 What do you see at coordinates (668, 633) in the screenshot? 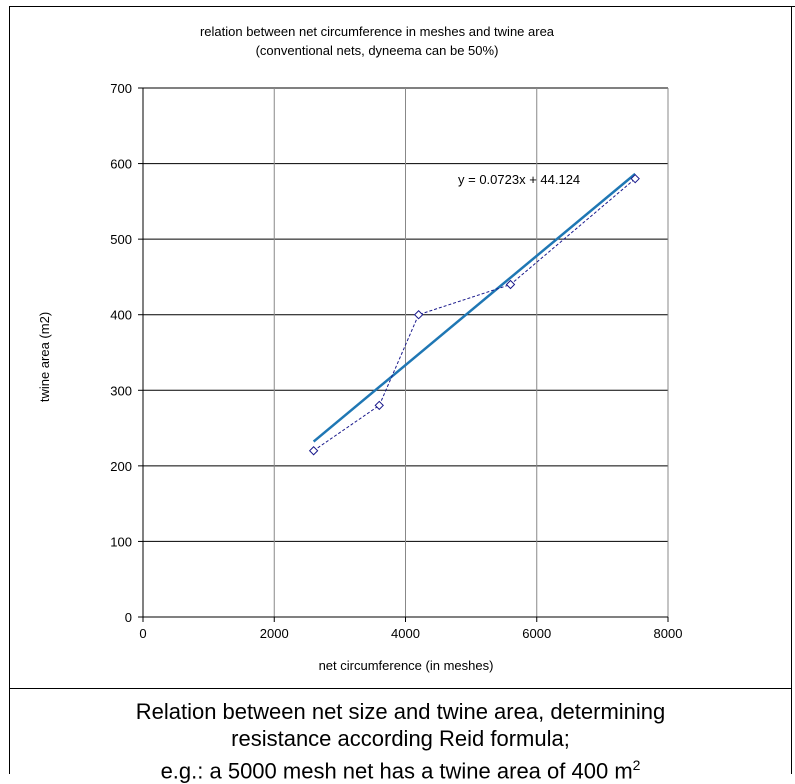
I see `x-tick-label: 8000` at bounding box center [668, 633].